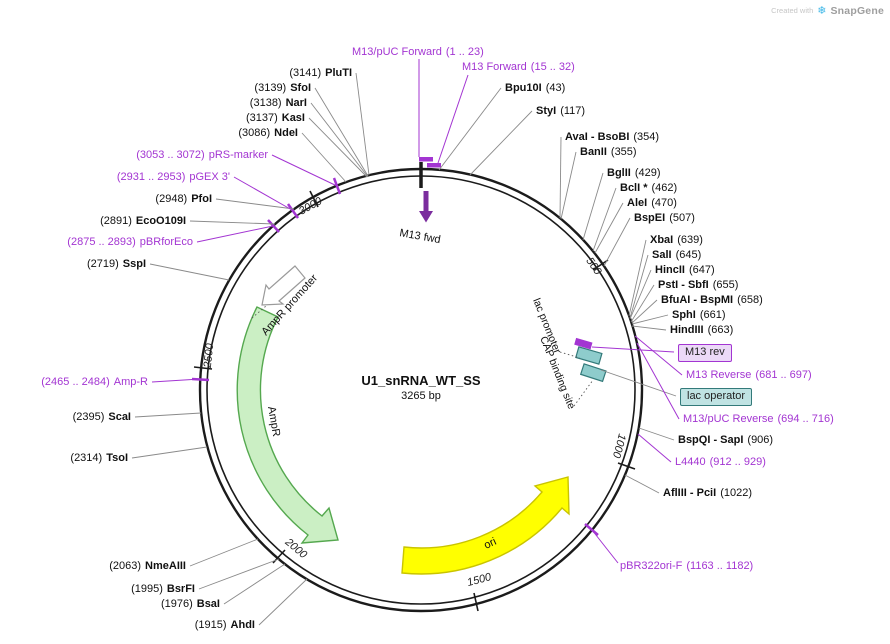 This screenshot has height=644, width=890. I want to click on site-name: KasI, so click(293, 118).